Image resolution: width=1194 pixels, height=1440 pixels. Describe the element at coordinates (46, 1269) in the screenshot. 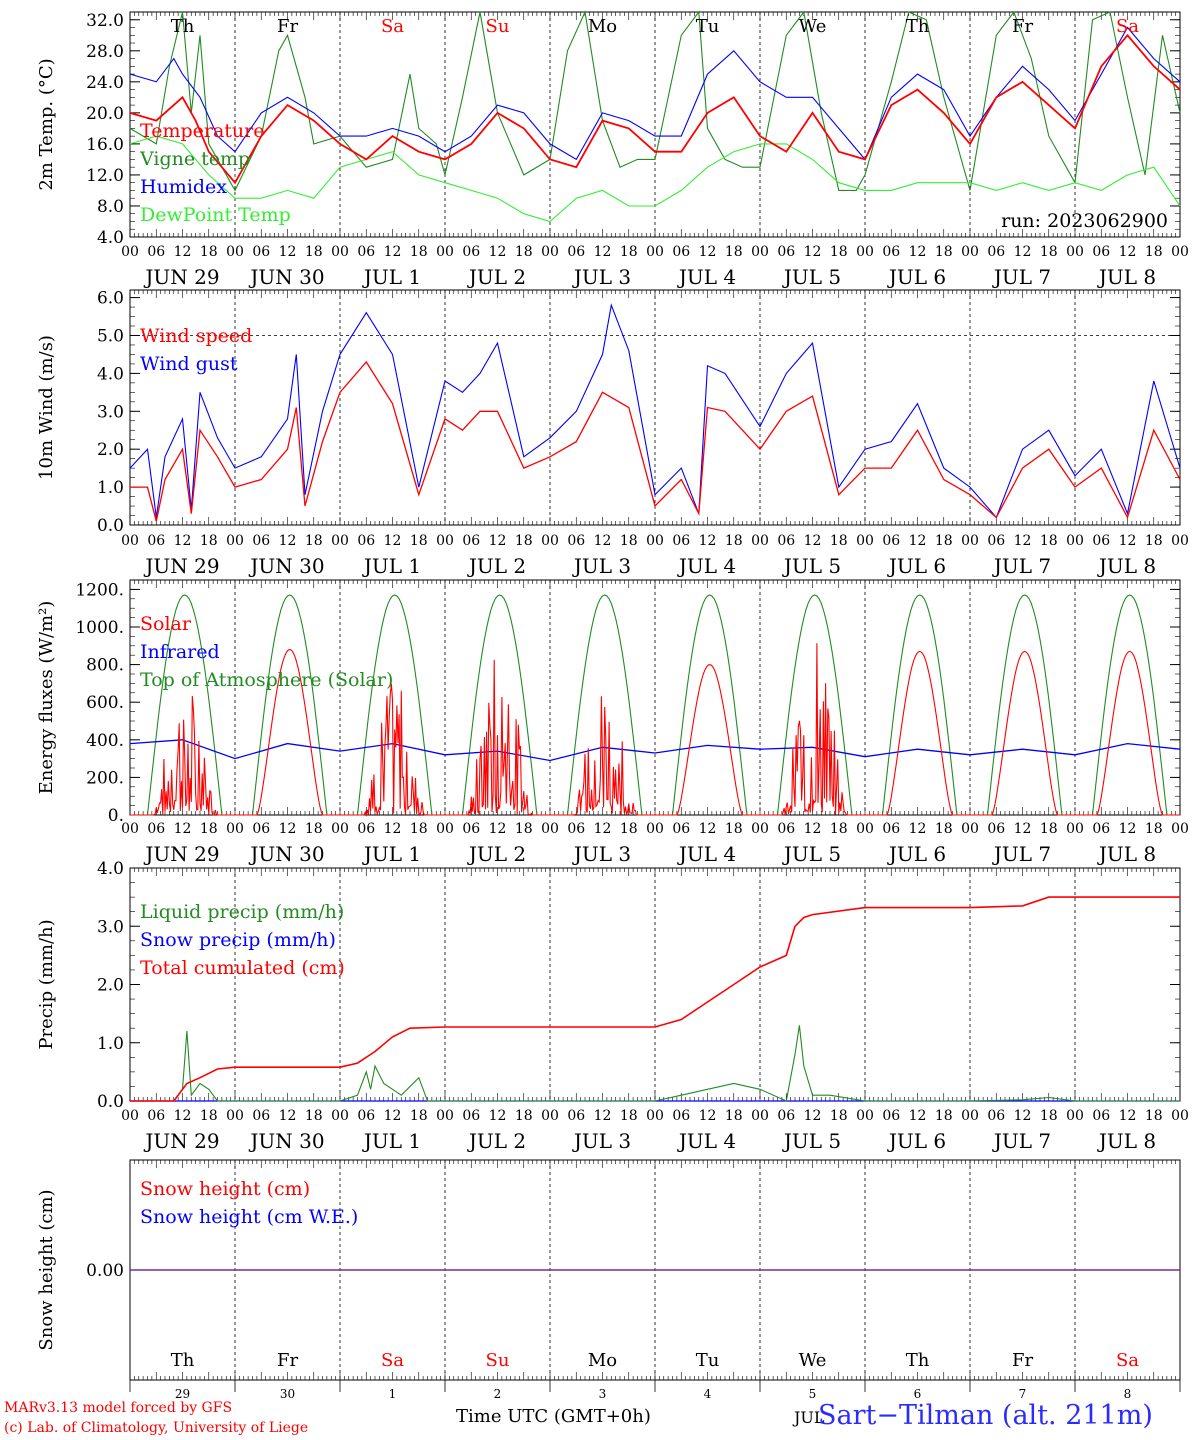

I see `y-axis-title: Snow height (cm)` at that location.